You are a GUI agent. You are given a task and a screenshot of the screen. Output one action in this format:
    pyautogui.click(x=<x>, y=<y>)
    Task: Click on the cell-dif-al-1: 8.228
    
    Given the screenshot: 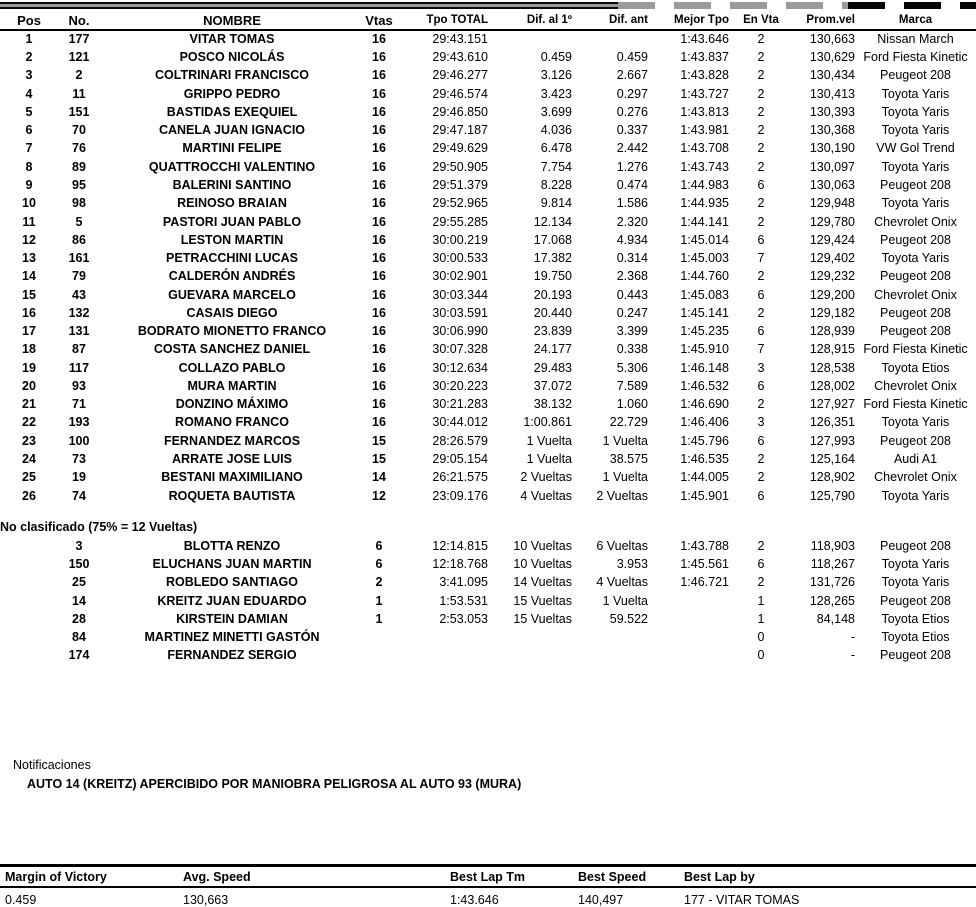 What is the action you would take?
    pyautogui.click(x=556, y=185)
    